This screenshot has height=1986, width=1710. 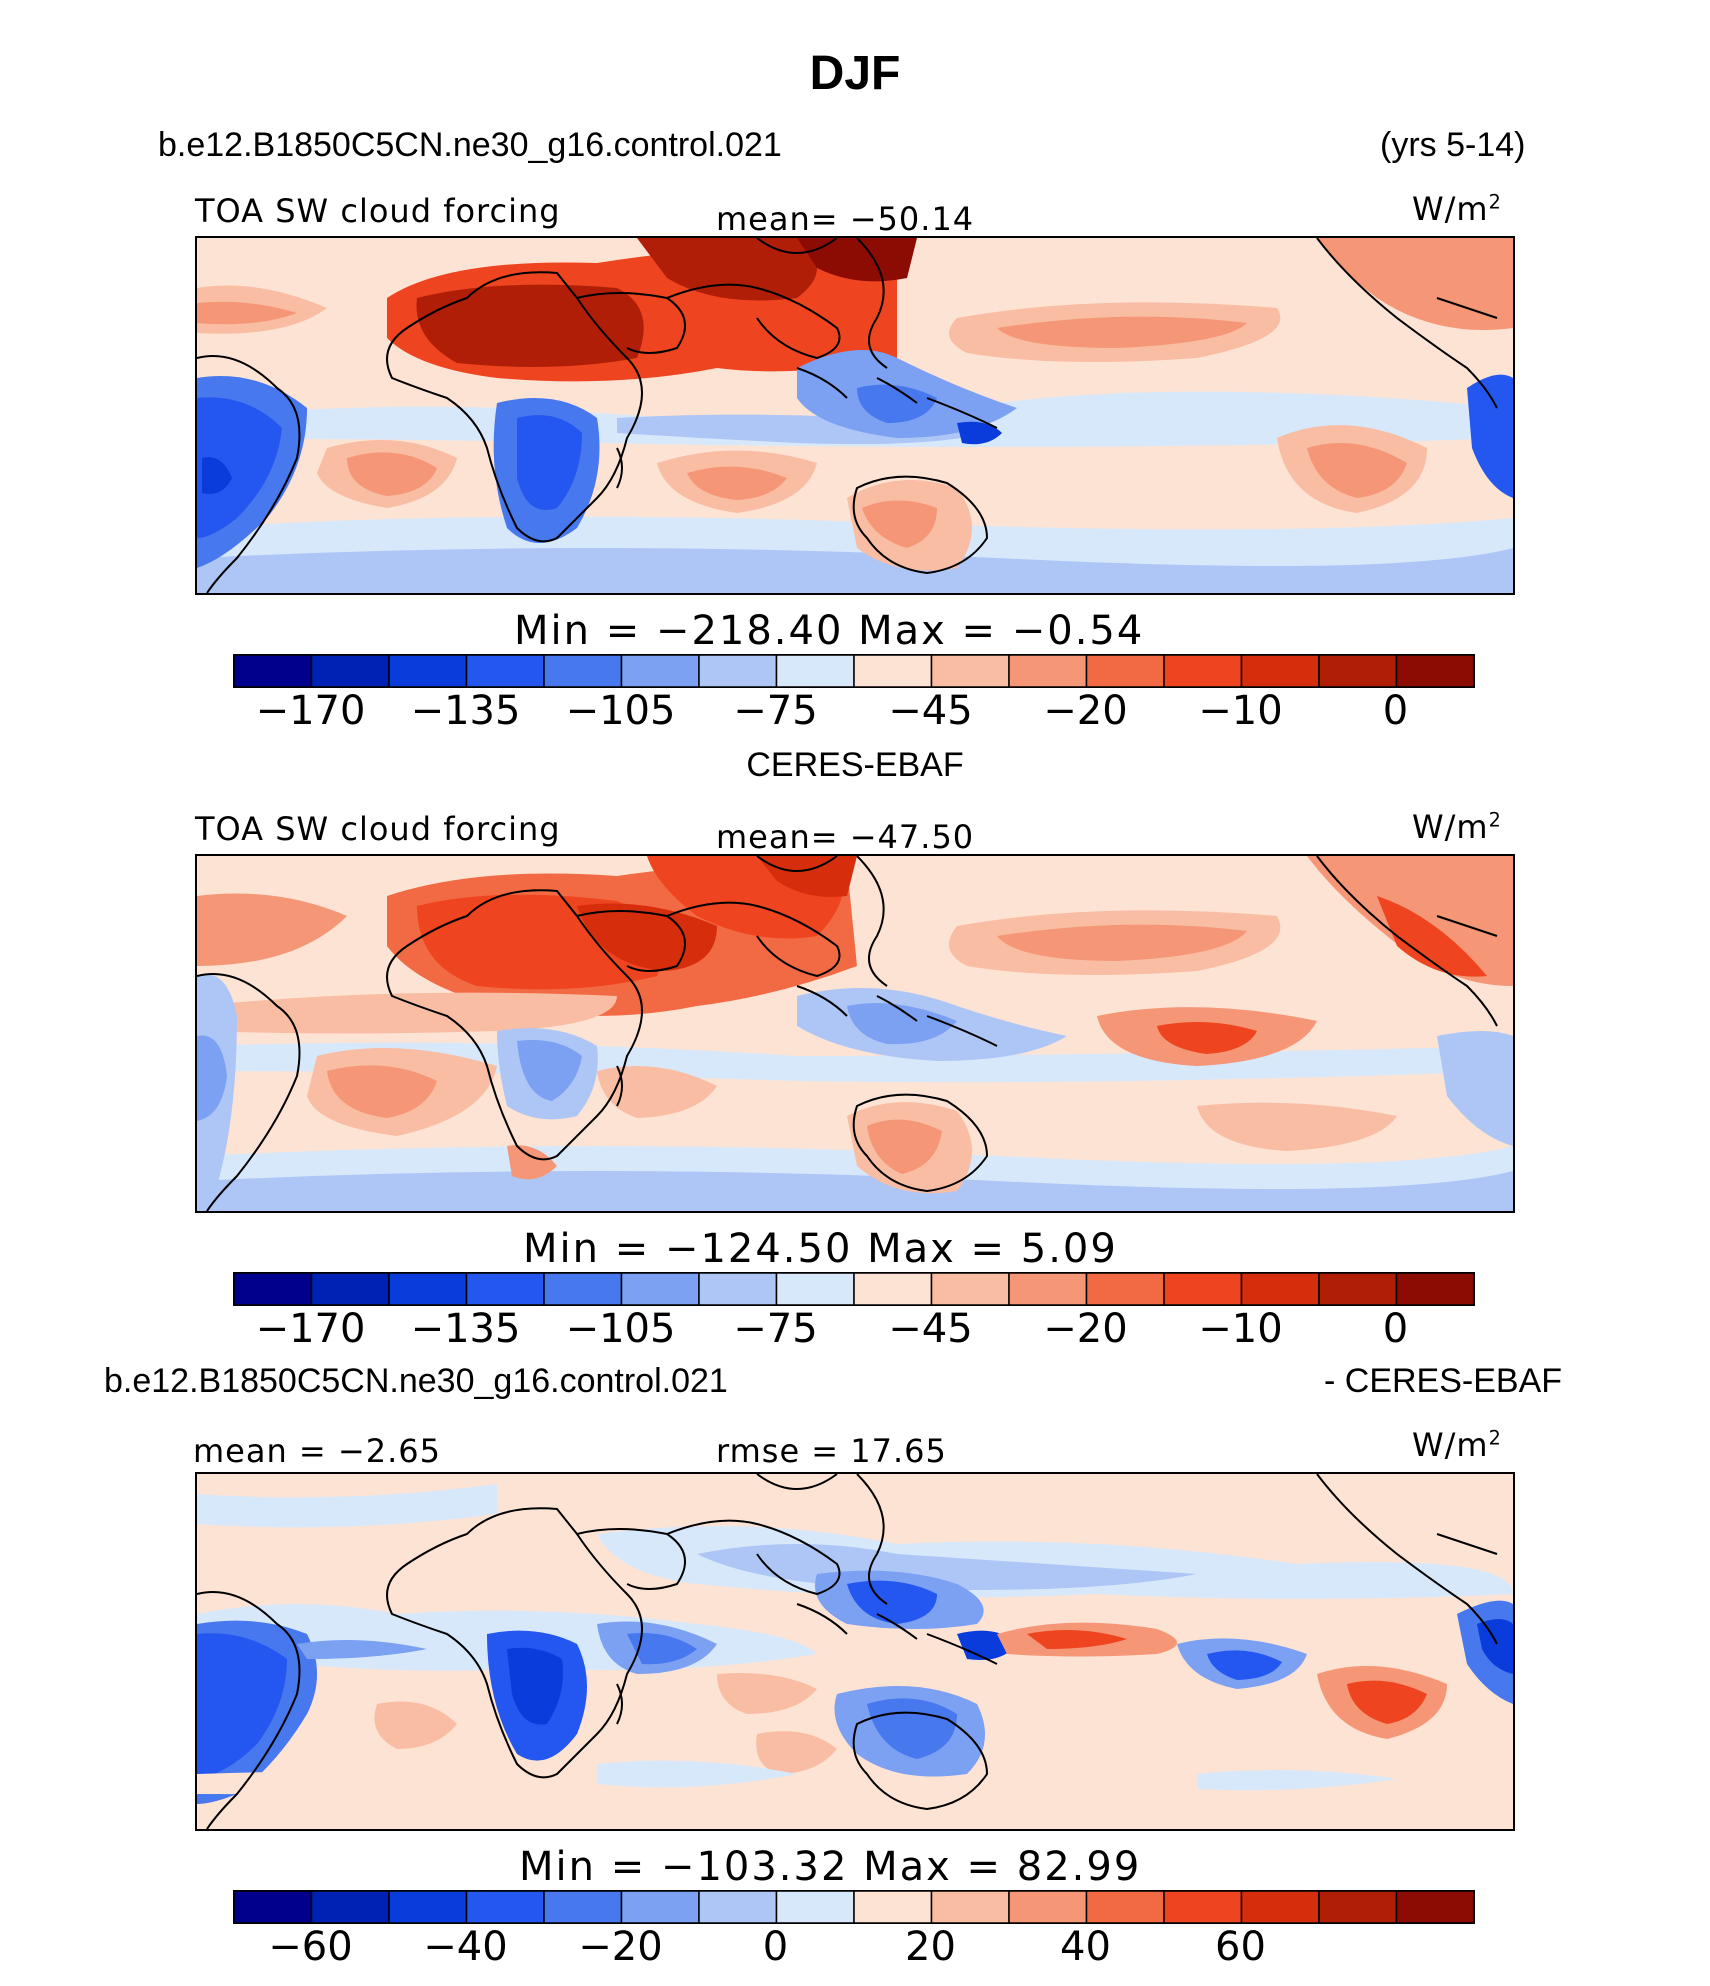 I want to click on panel2-colorbar, so click(x=854, y=1289).